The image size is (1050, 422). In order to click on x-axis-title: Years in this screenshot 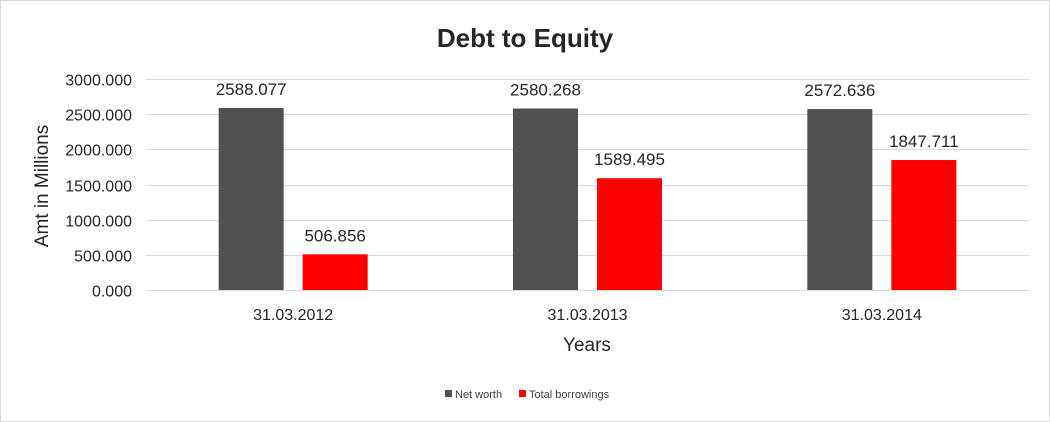, I will do `click(587, 345)`.